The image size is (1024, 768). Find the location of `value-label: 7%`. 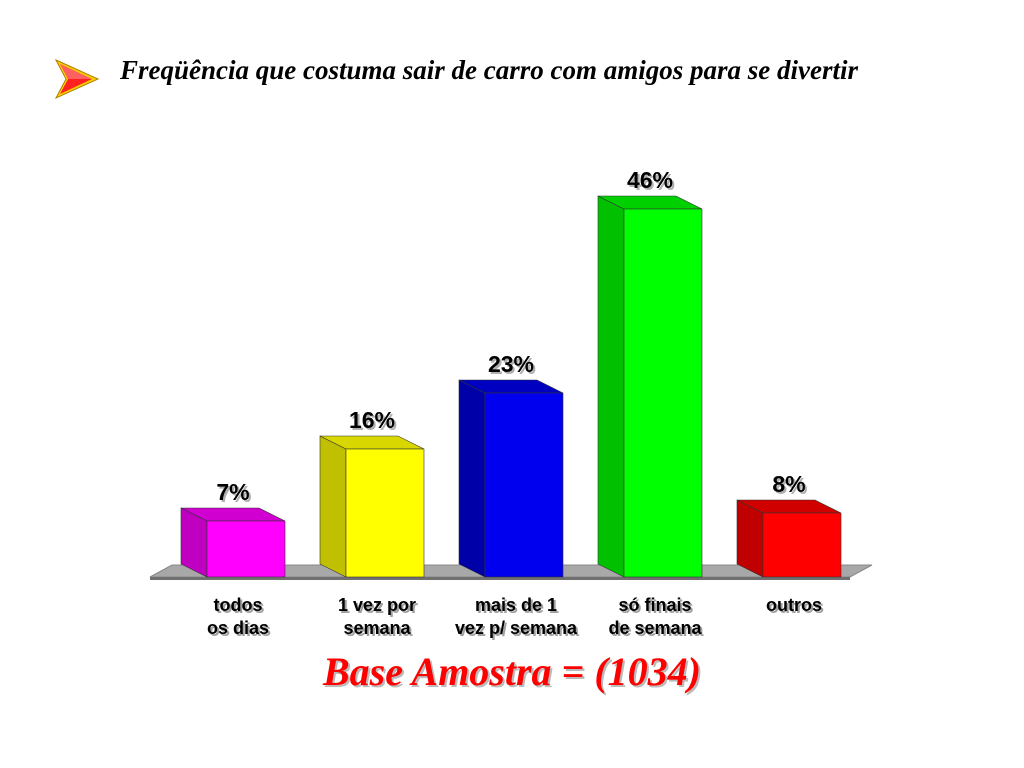

value-label: 7% is located at coordinates (232, 492).